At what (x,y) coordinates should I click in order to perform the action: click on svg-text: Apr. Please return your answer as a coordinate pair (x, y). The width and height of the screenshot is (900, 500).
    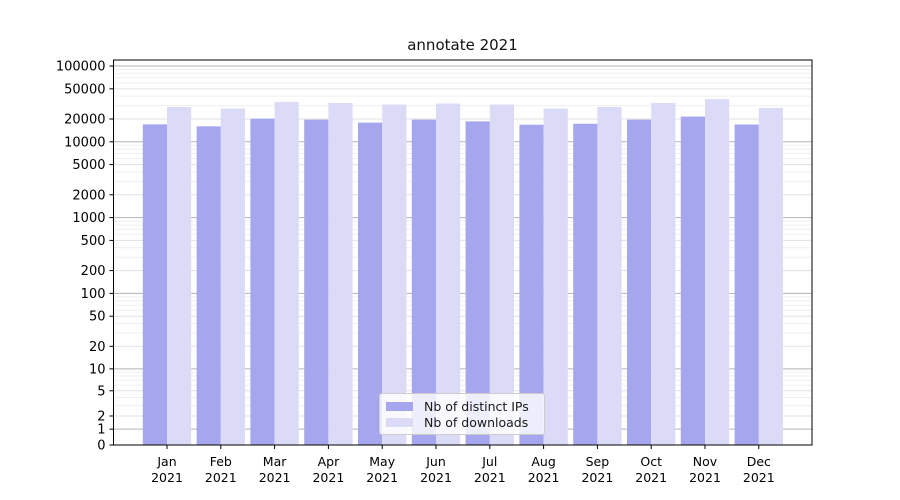
    Looking at the image, I should click on (329, 461).